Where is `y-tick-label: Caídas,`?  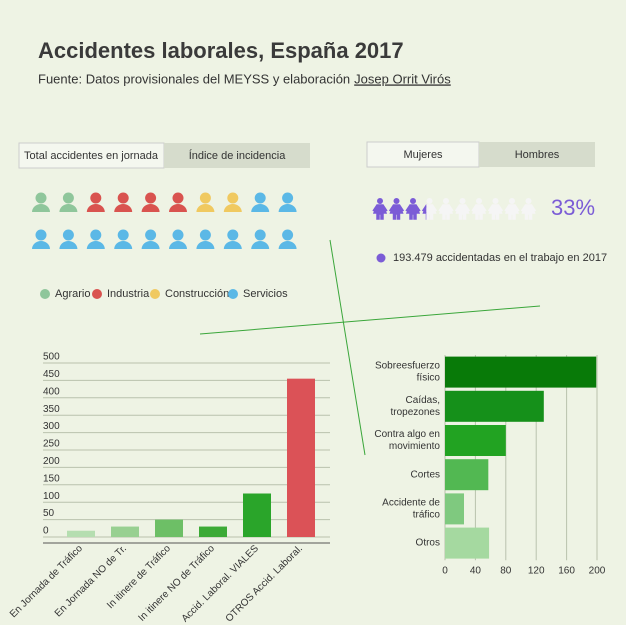
y-tick-label: Caídas, is located at coordinates (423, 400).